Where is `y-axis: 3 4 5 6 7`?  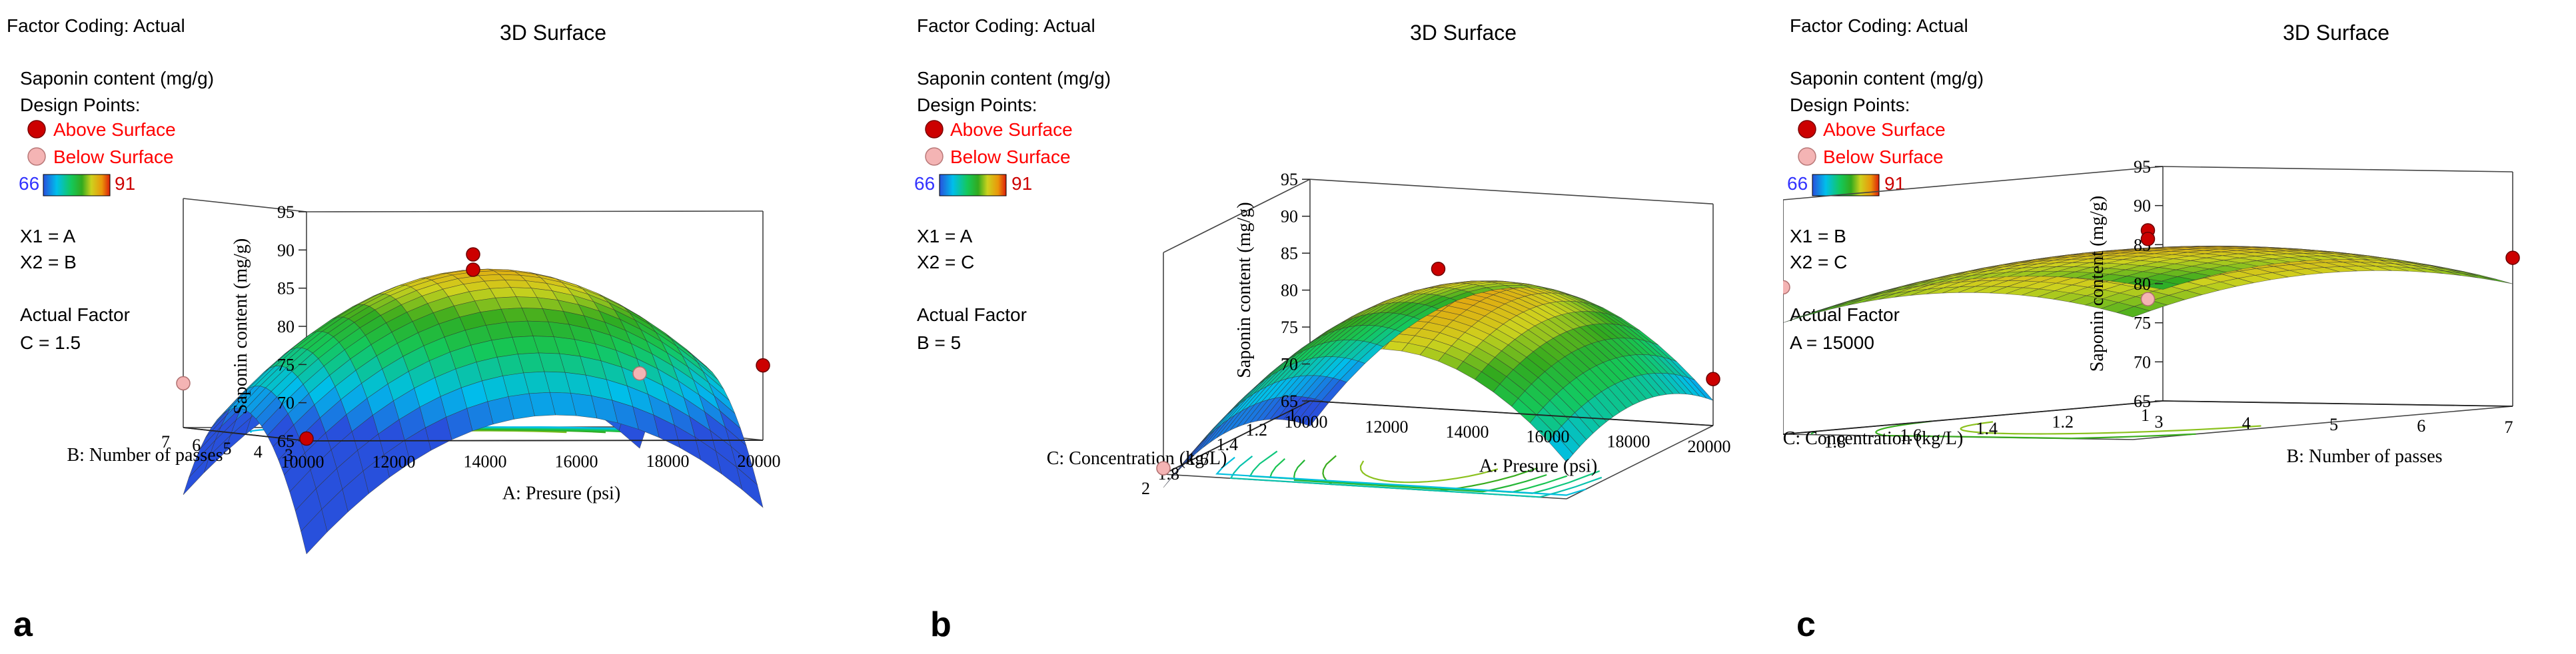
y-axis: 3 4 5 6 7 is located at coordinates (227, 449).